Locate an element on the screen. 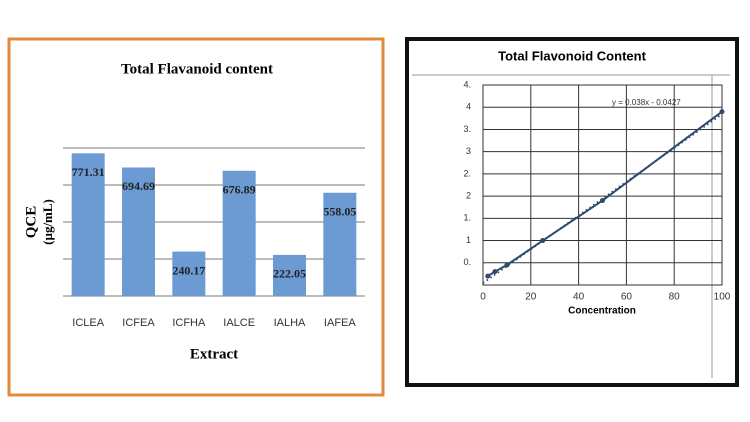 This screenshot has height=422, width=750. y-tick-label: 4. is located at coordinates (467, 84).